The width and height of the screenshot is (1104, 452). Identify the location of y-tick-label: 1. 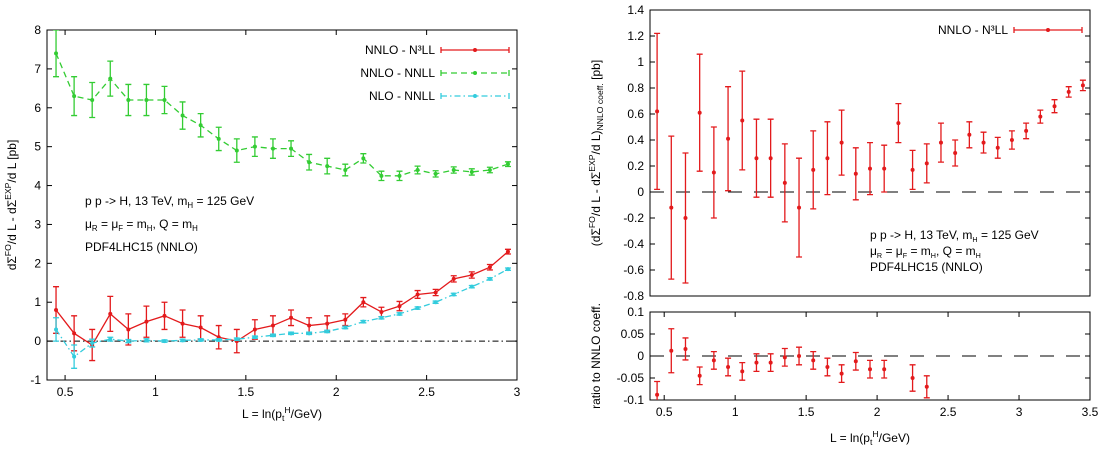
(640, 62).